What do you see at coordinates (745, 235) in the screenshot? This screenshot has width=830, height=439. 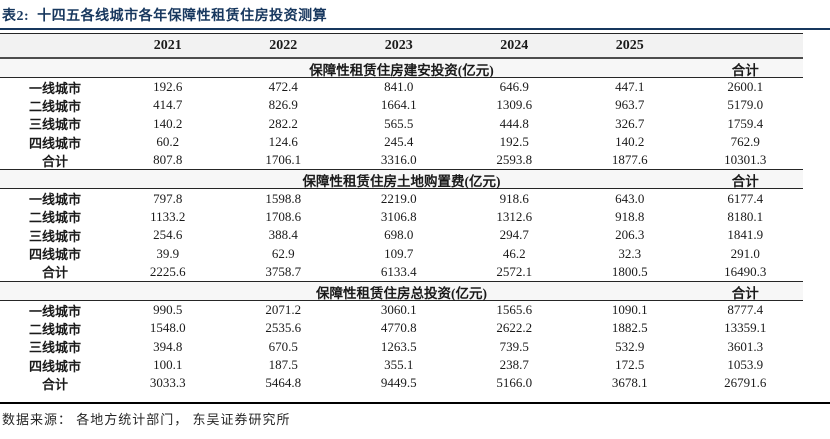 I see `cell: 1841.9` at bounding box center [745, 235].